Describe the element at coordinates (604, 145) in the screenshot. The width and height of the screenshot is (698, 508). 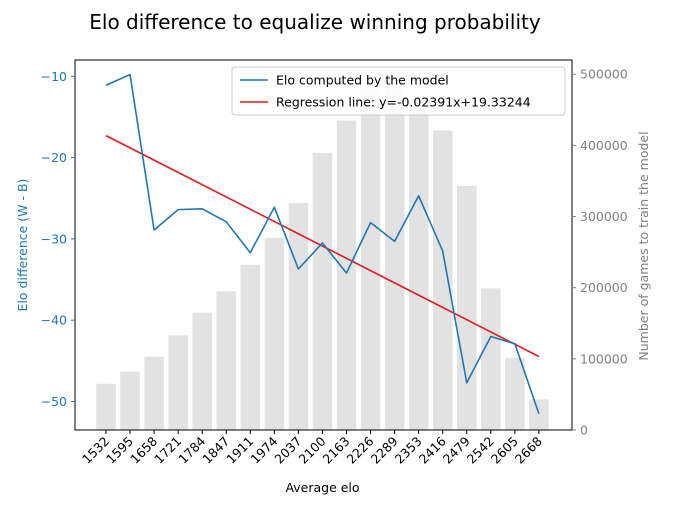
I see `right-axis-tick-label: 400000` at that location.